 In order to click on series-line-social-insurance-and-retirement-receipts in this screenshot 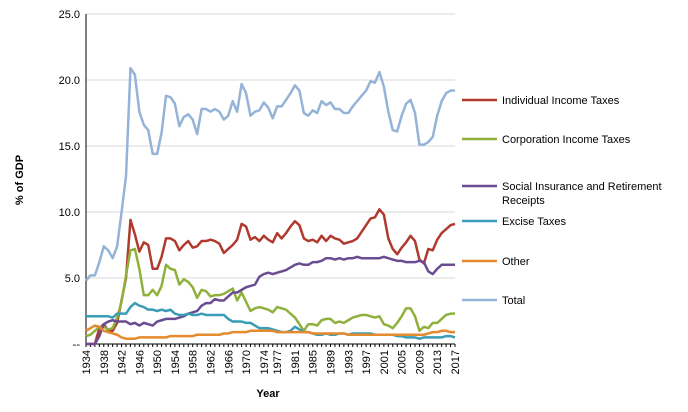, I will do `click(270, 300)`.